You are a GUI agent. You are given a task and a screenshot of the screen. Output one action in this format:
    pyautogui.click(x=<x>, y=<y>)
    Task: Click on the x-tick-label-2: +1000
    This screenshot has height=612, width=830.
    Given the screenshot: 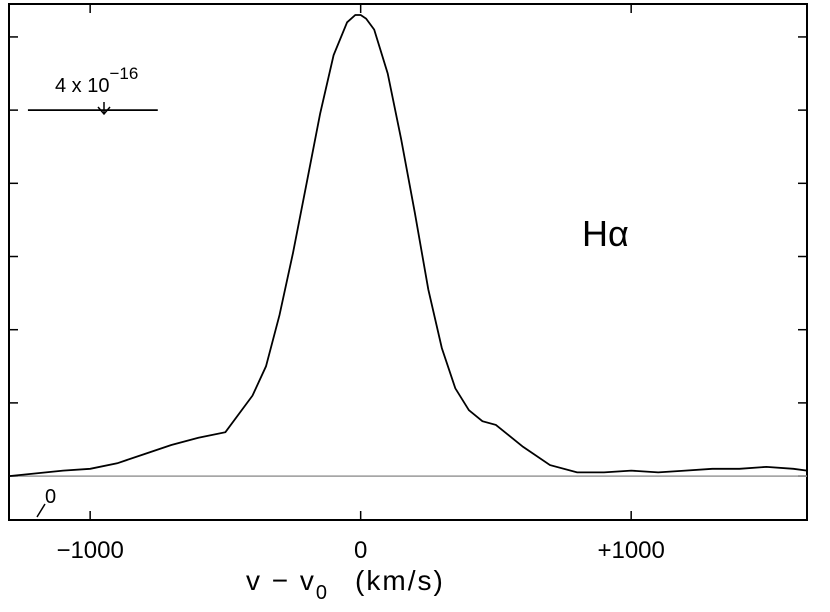 What is the action you would take?
    pyautogui.click(x=630, y=550)
    